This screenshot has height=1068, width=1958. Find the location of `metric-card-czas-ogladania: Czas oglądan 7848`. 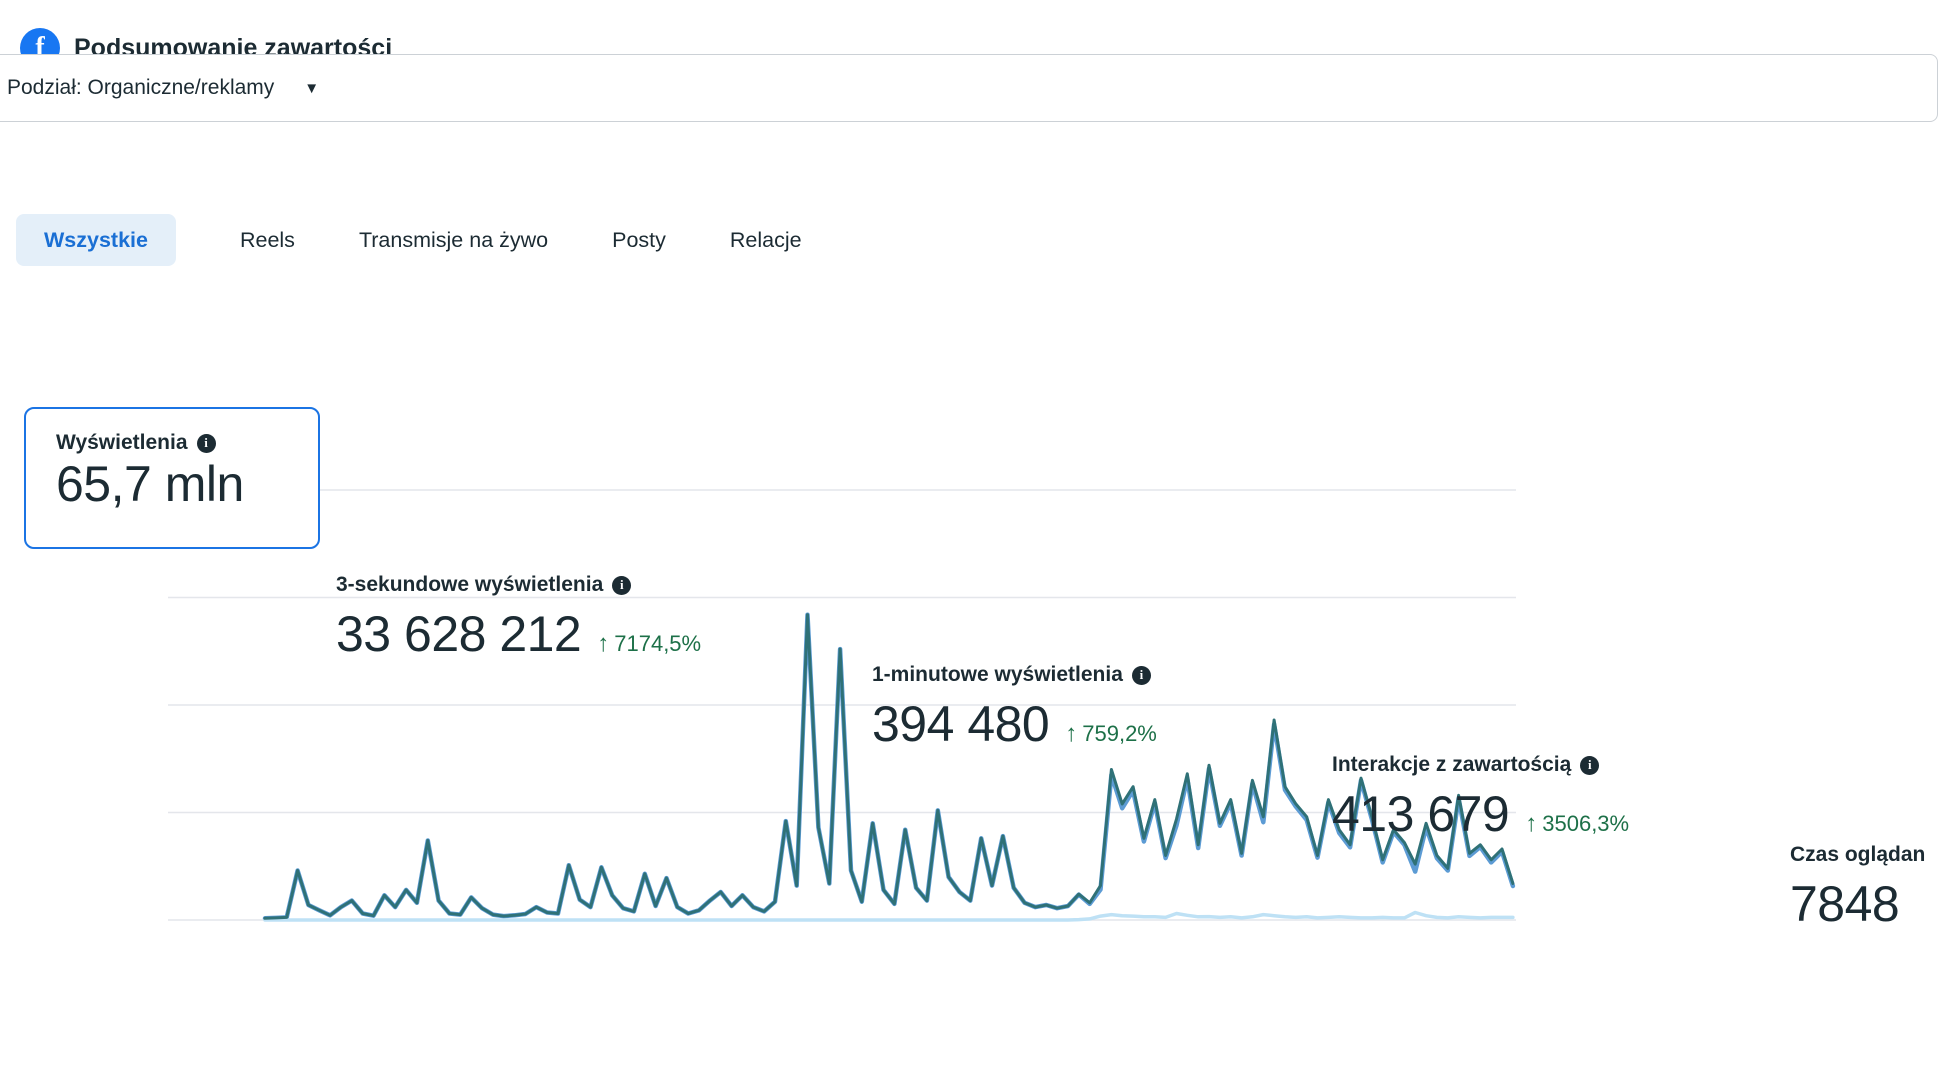

metric-card-czas-ogladania: Czas oglądan 7848 is located at coordinates (1874, 888).